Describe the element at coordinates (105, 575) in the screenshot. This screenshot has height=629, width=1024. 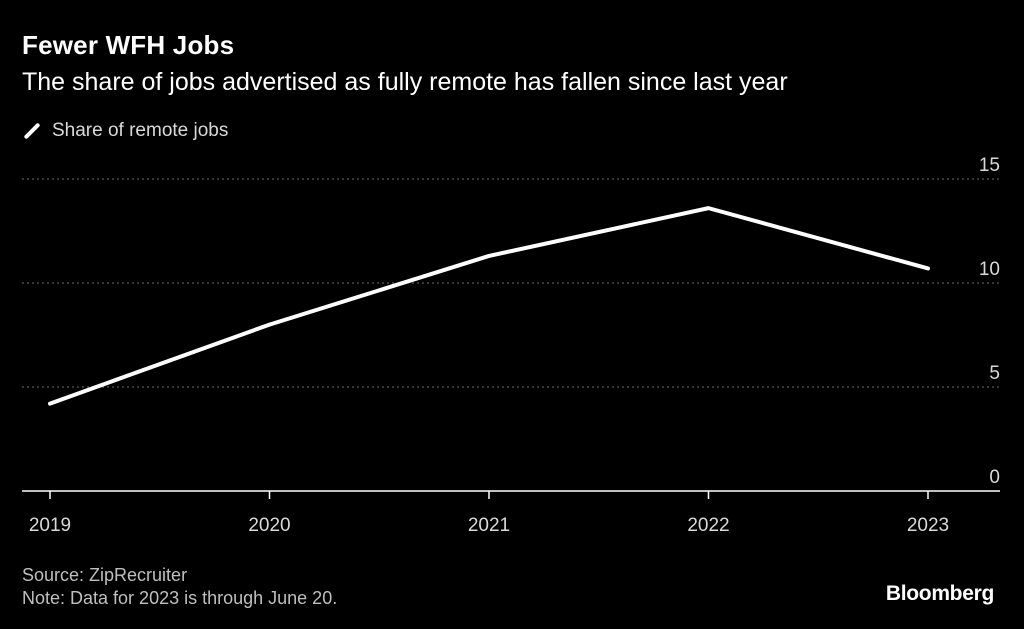
I see `source-note: Source: ZipRecruiter` at that location.